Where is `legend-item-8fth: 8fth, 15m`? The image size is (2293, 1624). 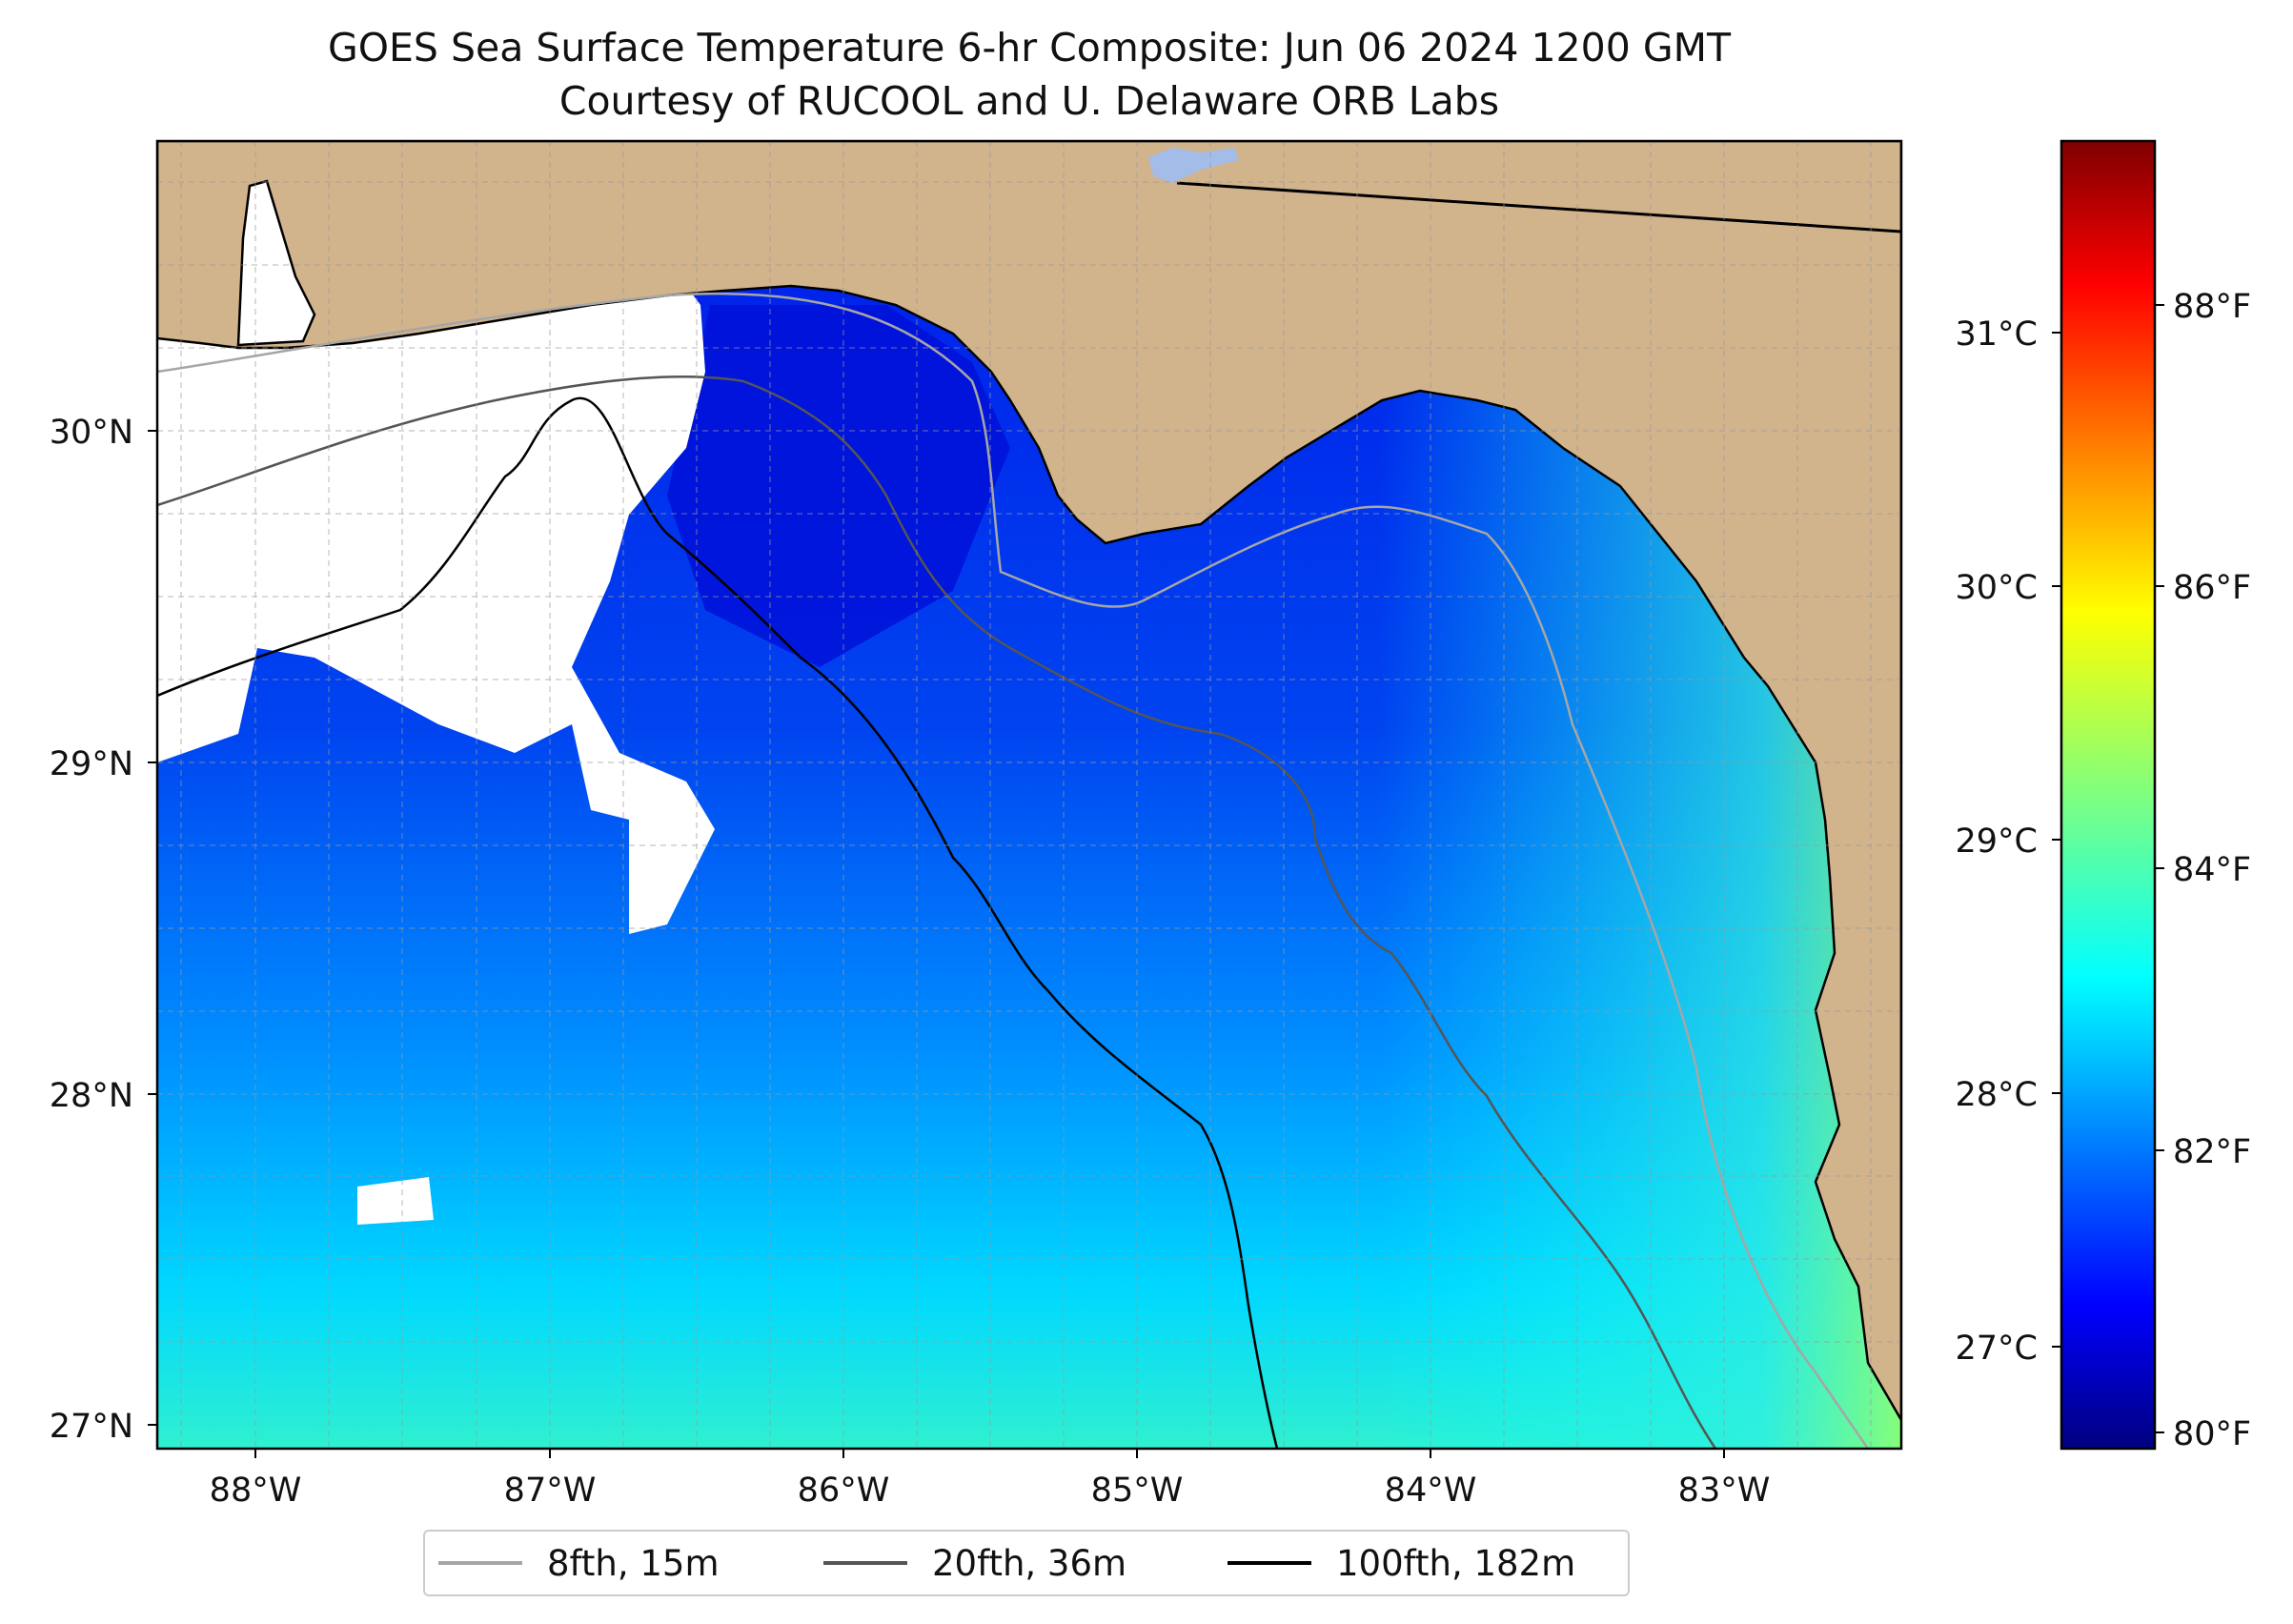
legend-item-8fth: 8fth, 15m is located at coordinates (579, 1563).